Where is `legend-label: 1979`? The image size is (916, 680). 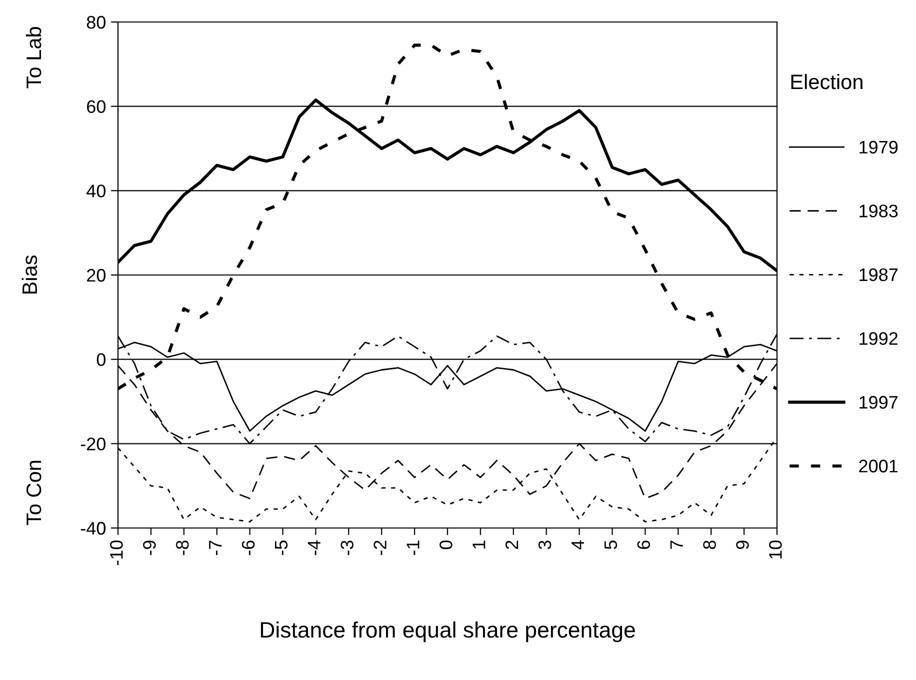 legend-label: 1979 is located at coordinates (879, 147).